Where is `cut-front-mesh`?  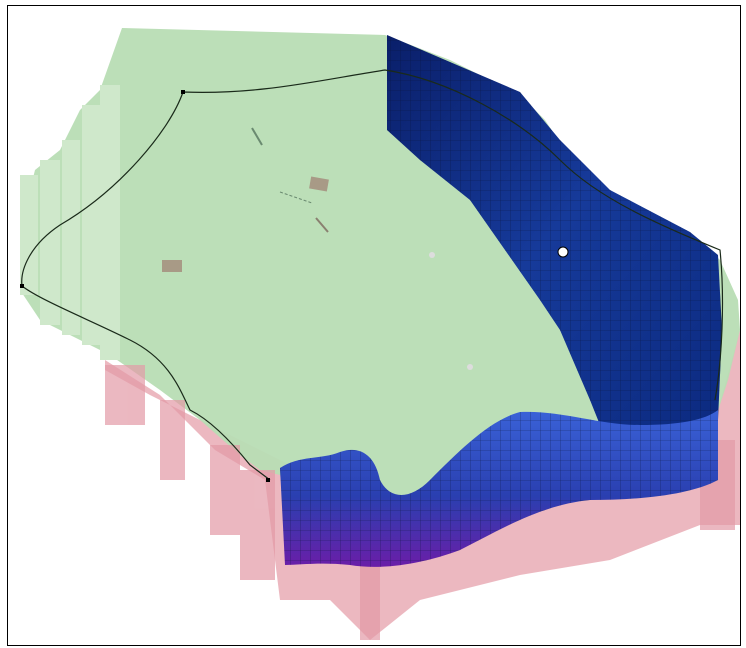
cut-front-mesh is located at coordinates (499, 488).